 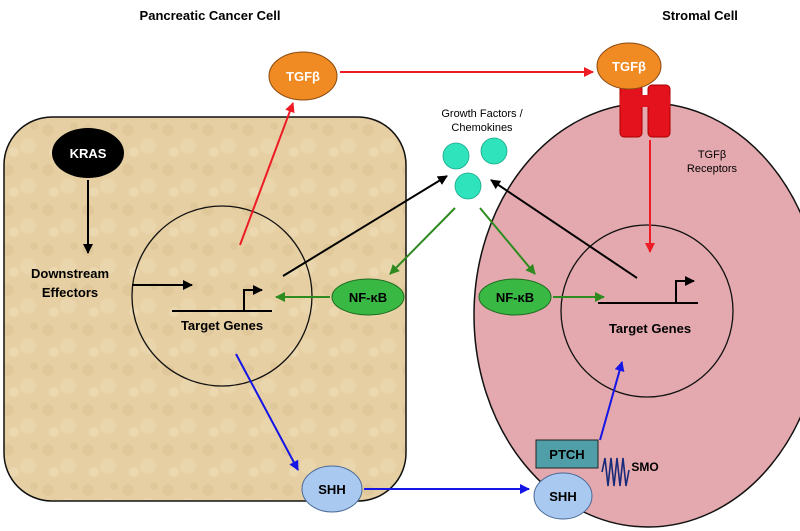 I want to click on promoter-arrow-stromal, so click(x=685, y=289).